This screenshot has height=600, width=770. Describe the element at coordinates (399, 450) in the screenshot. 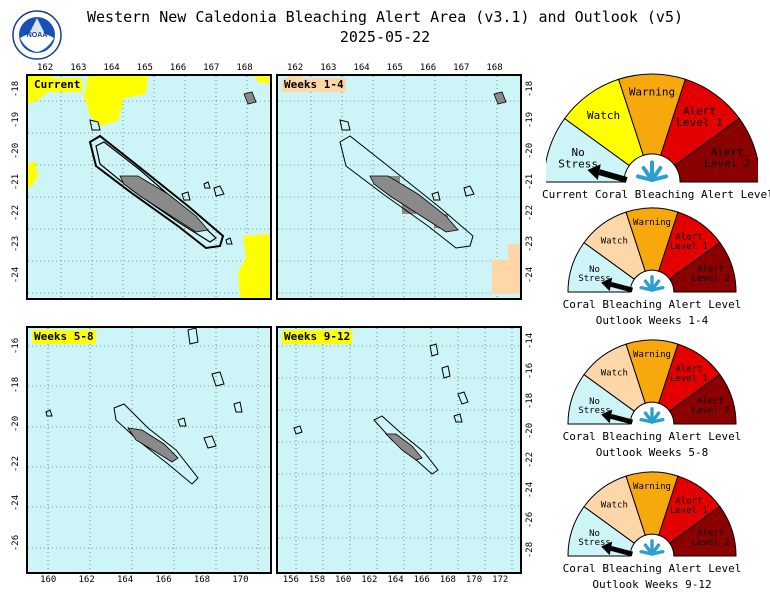

I see `map-panel-weeks-9-12: Weeks 9-12` at that location.